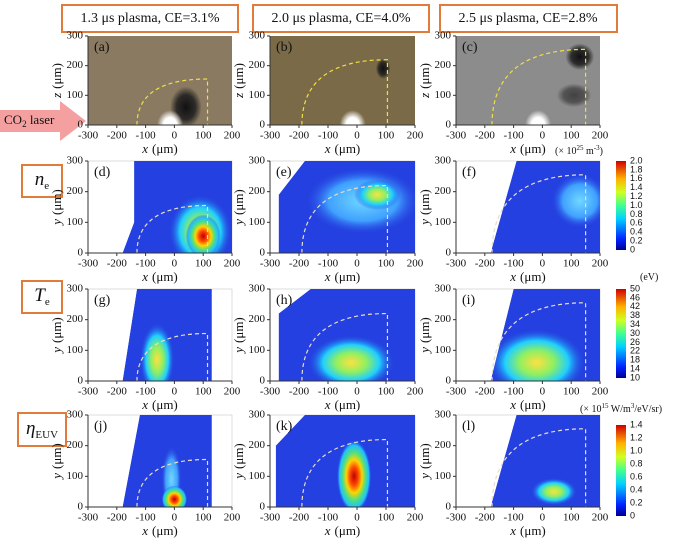 This screenshot has height=540, width=685. Describe the element at coordinates (636, 169) in the screenshot. I see `colorbar-label: 1.8` at that location.